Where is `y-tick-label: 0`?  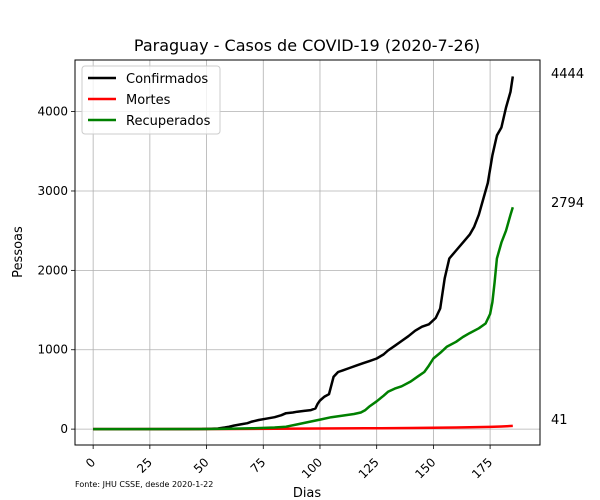 y-tick-label: 0 is located at coordinates (64, 429).